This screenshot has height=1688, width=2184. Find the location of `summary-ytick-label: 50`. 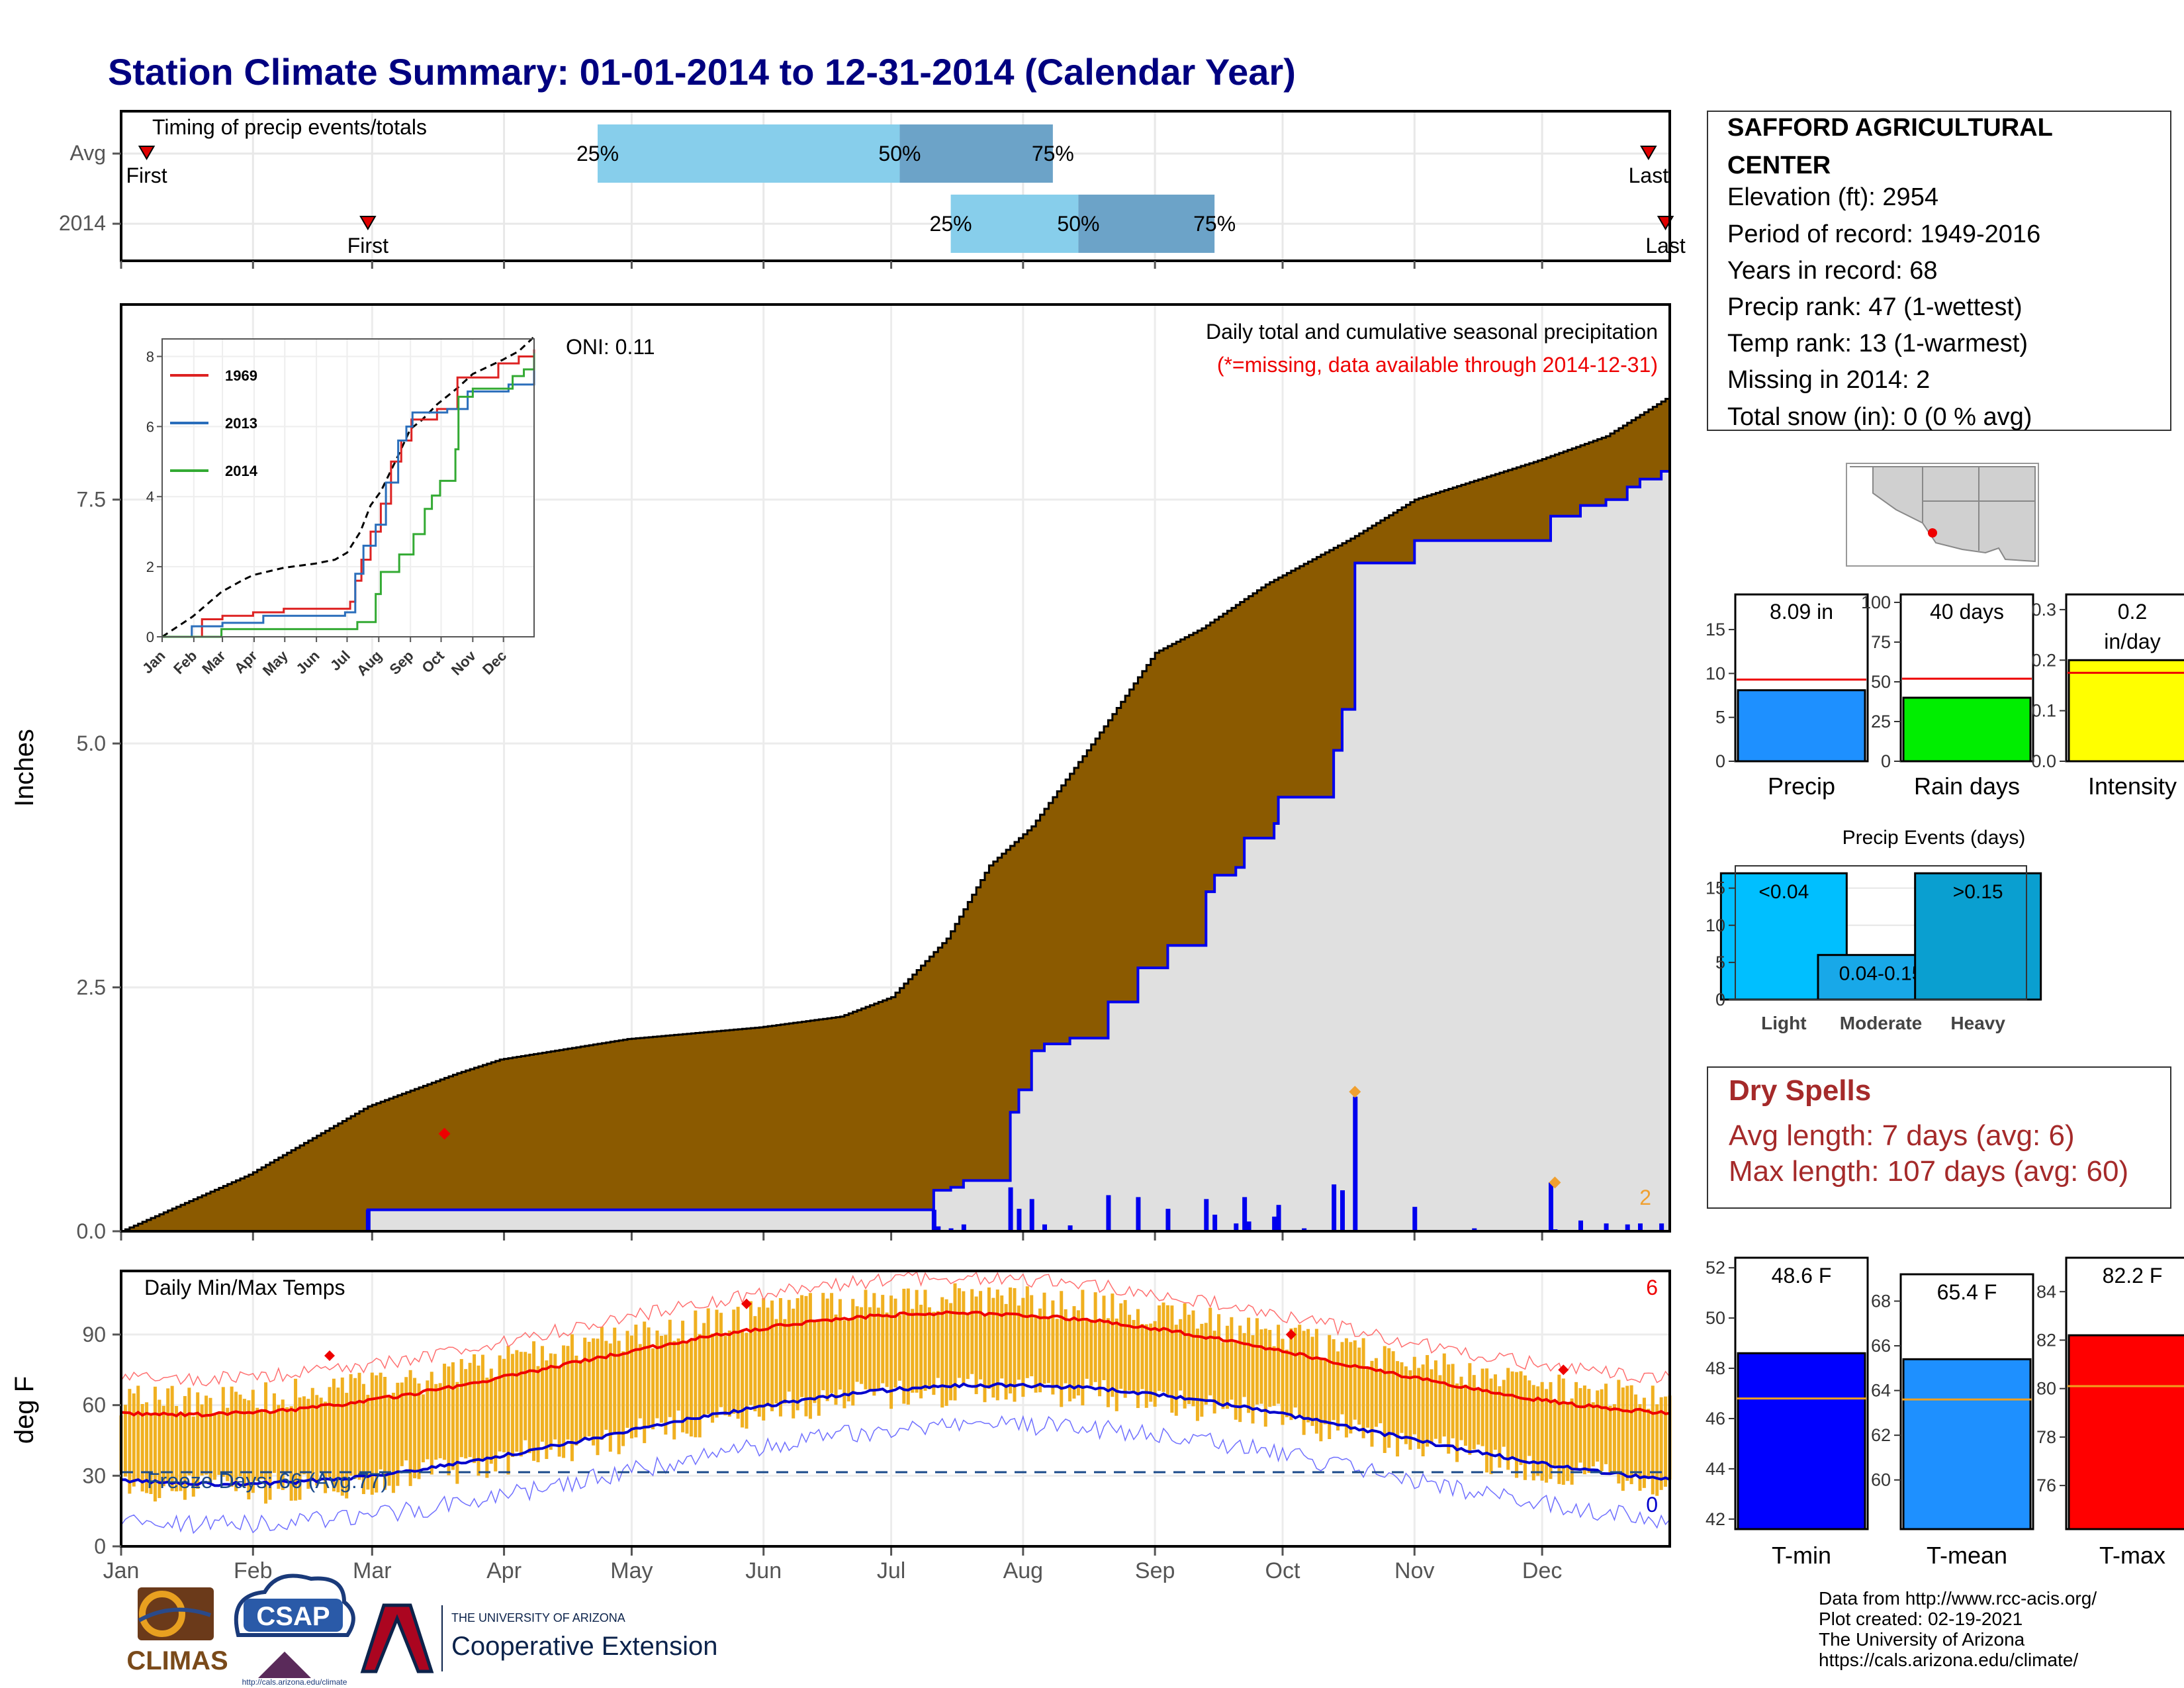

summary-ytick-label: 50 is located at coordinates (1881, 682).